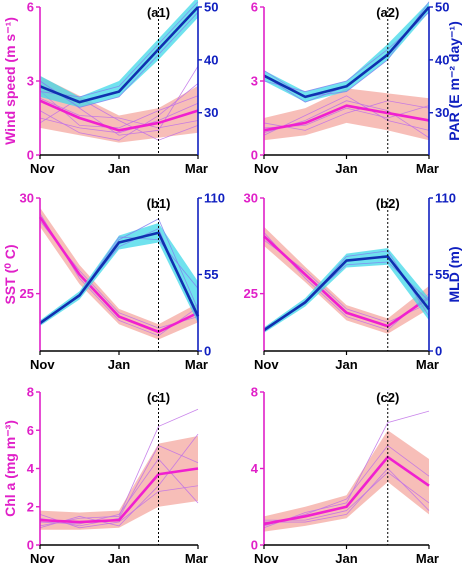 Image resolution: width=474 pixels, height=566 pixels. Describe the element at coordinates (10, 274) in the screenshot. I see `y-axis-title-left: SST (⁰ C)` at that location.